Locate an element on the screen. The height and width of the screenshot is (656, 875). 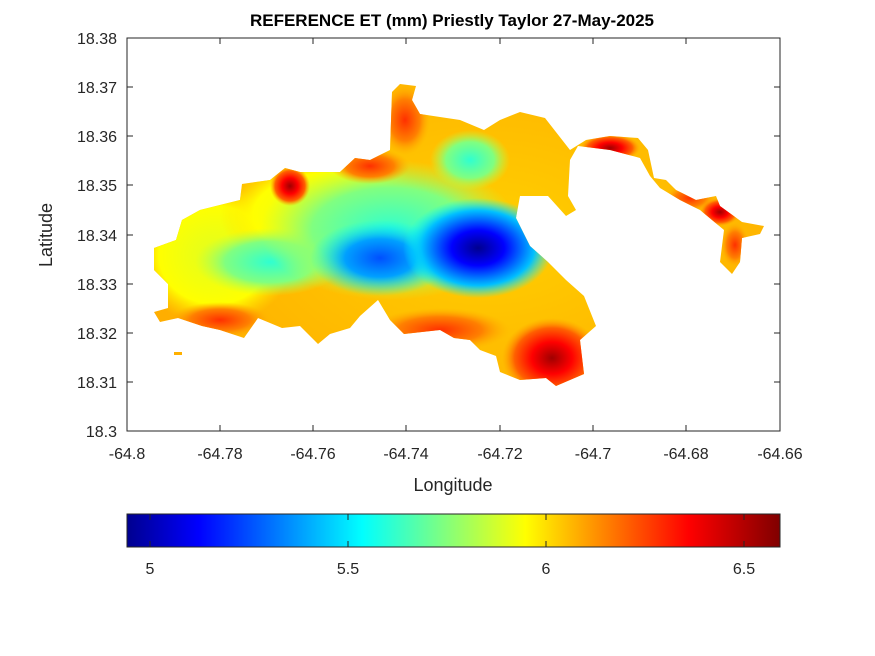
heatmap-minimum is located at coordinates (478, 248).